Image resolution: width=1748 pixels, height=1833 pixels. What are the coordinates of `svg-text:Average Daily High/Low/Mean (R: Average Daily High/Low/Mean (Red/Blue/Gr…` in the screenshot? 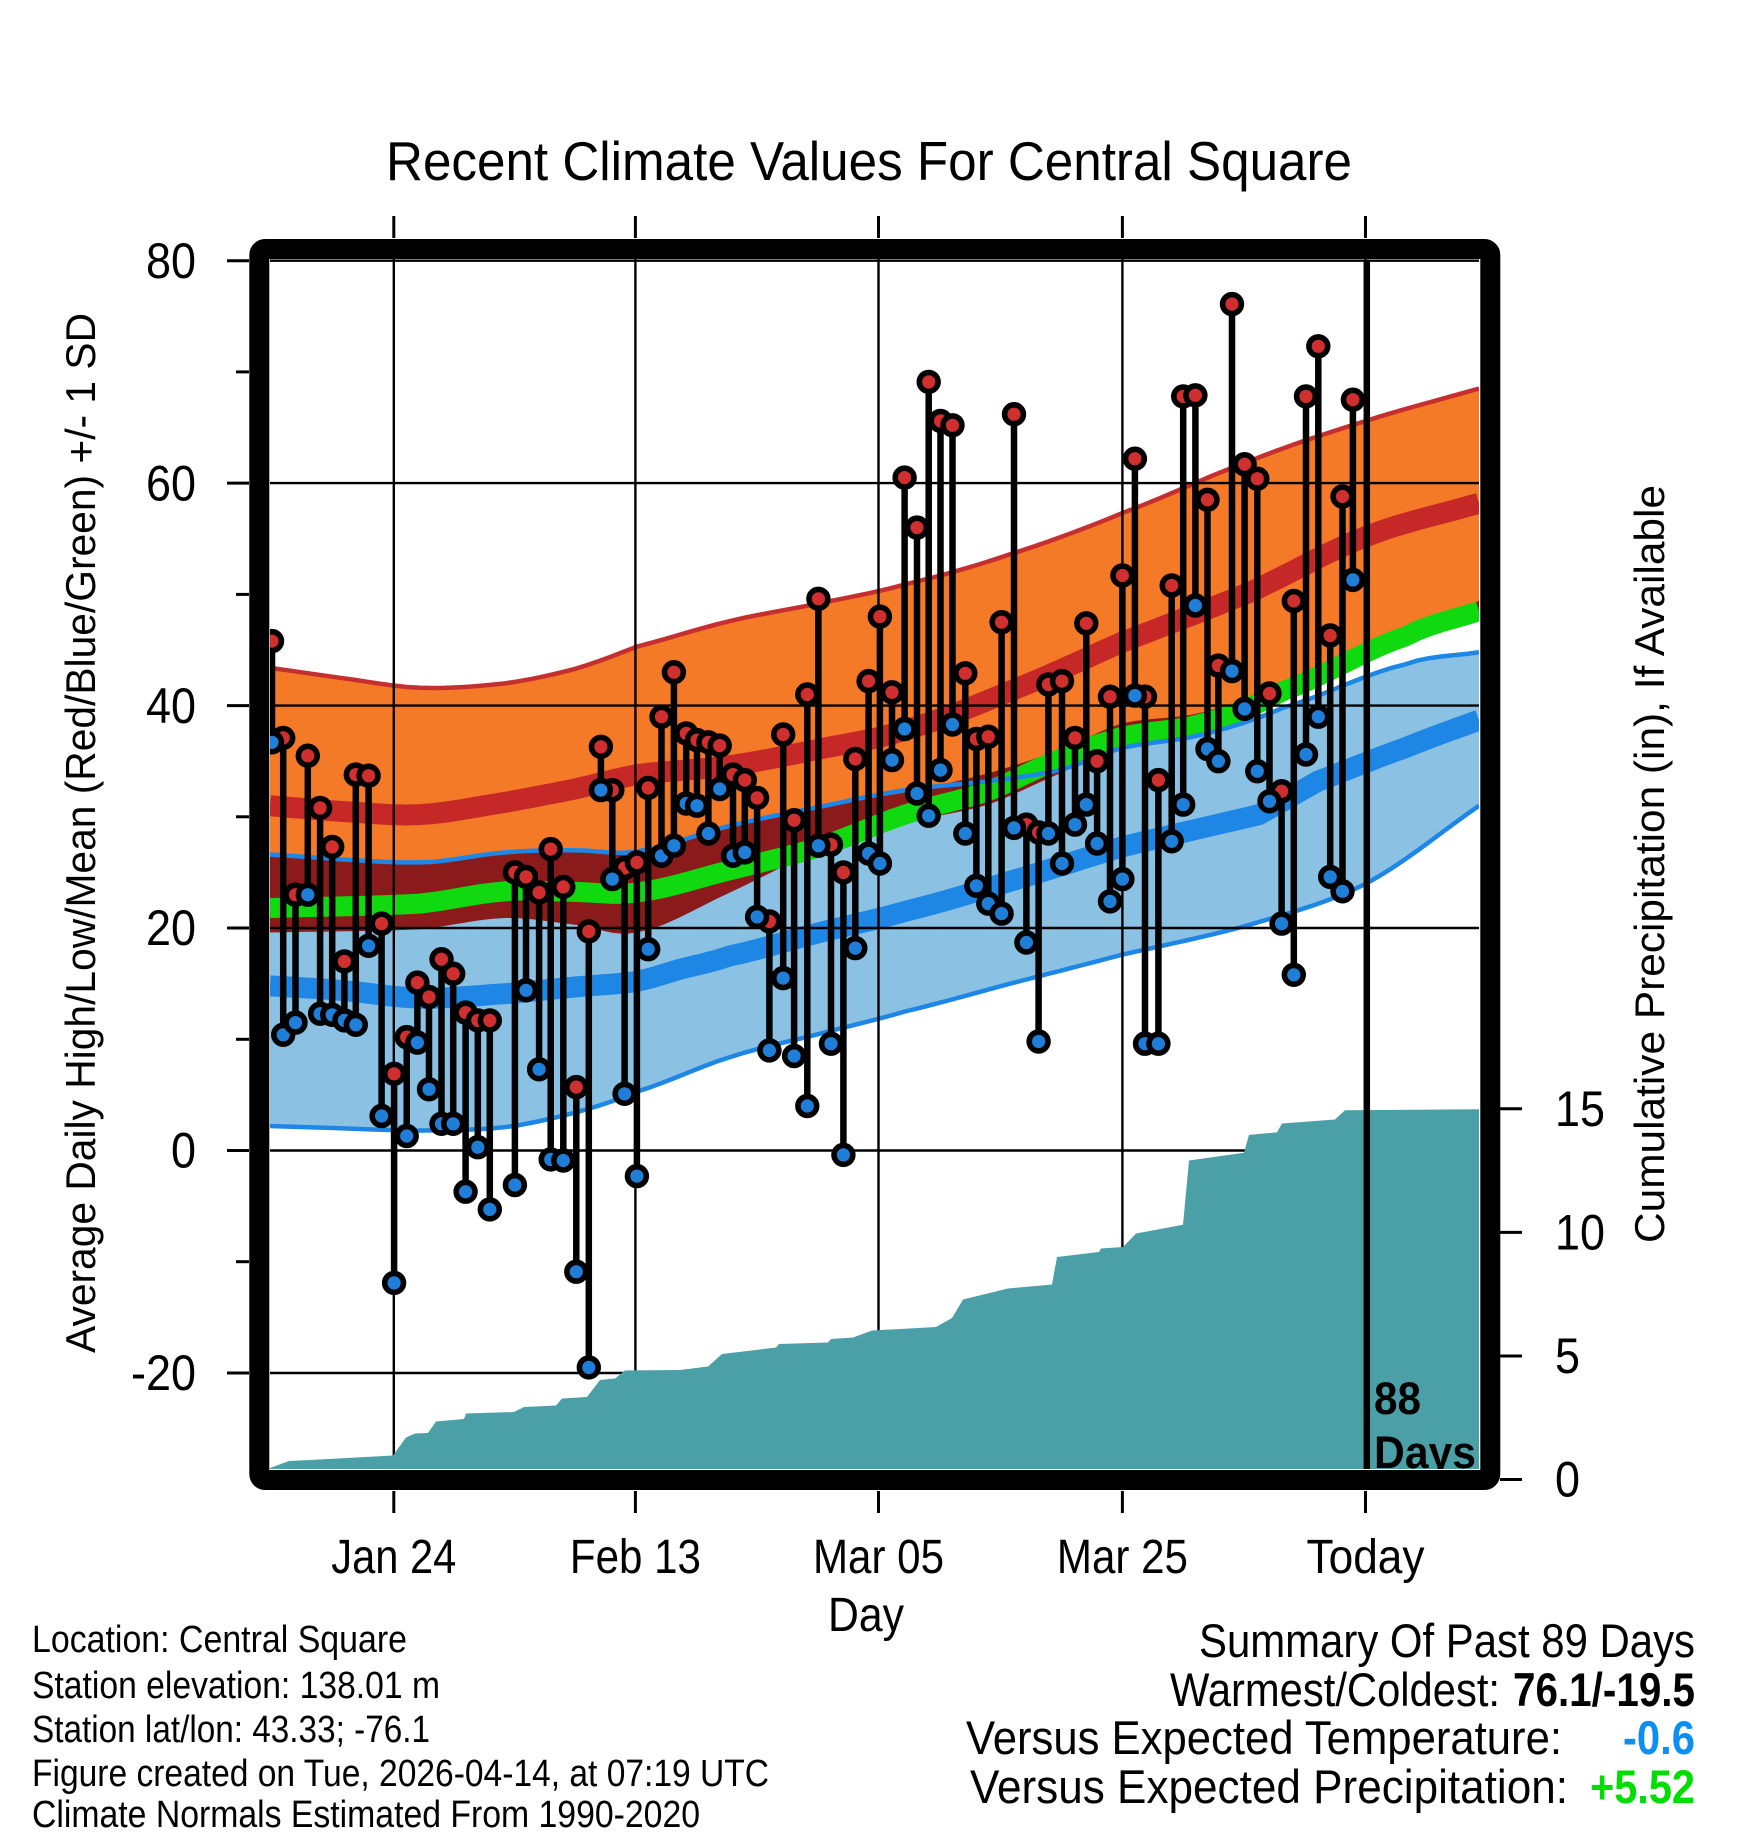 It's located at (80, 833).